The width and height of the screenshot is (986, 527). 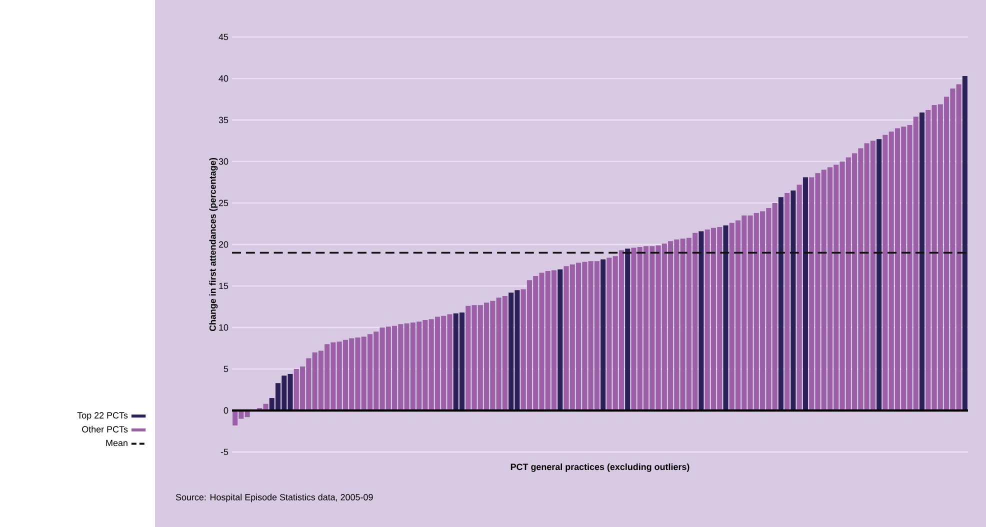 I want to click on y-tick-label: 10, so click(x=223, y=327).